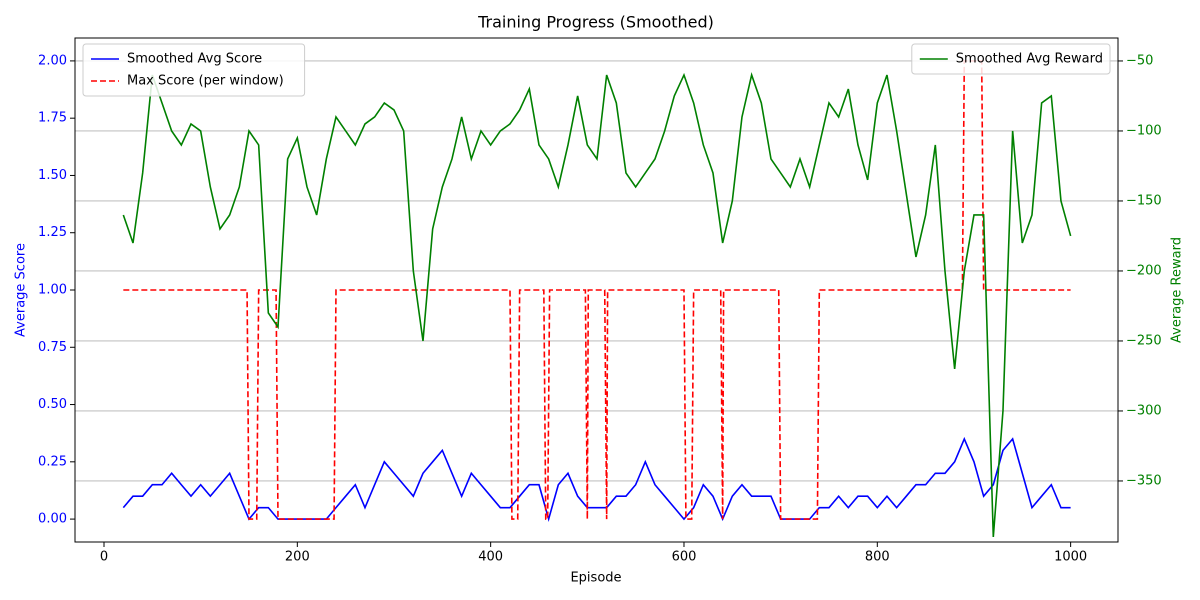  Describe the element at coordinates (490, 557) in the screenshot. I see `x-tick-label: 400` at that location.